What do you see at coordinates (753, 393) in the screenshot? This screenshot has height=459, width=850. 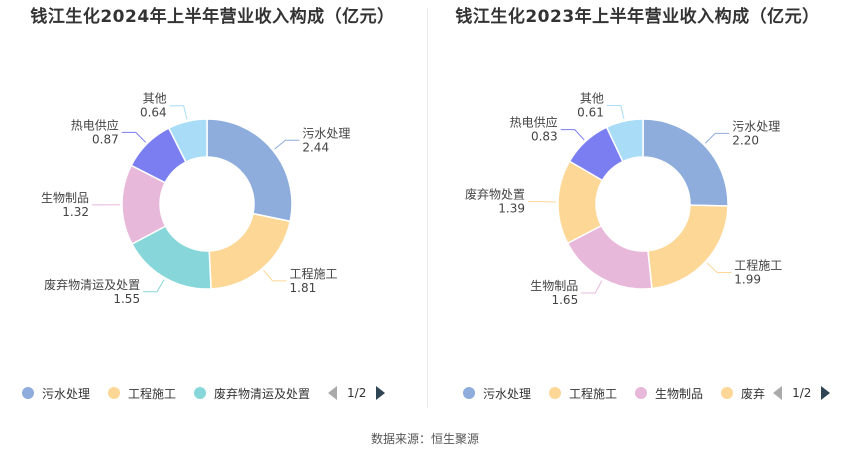 I see `legend-label: 废弃` at bounding box center [753, 393].